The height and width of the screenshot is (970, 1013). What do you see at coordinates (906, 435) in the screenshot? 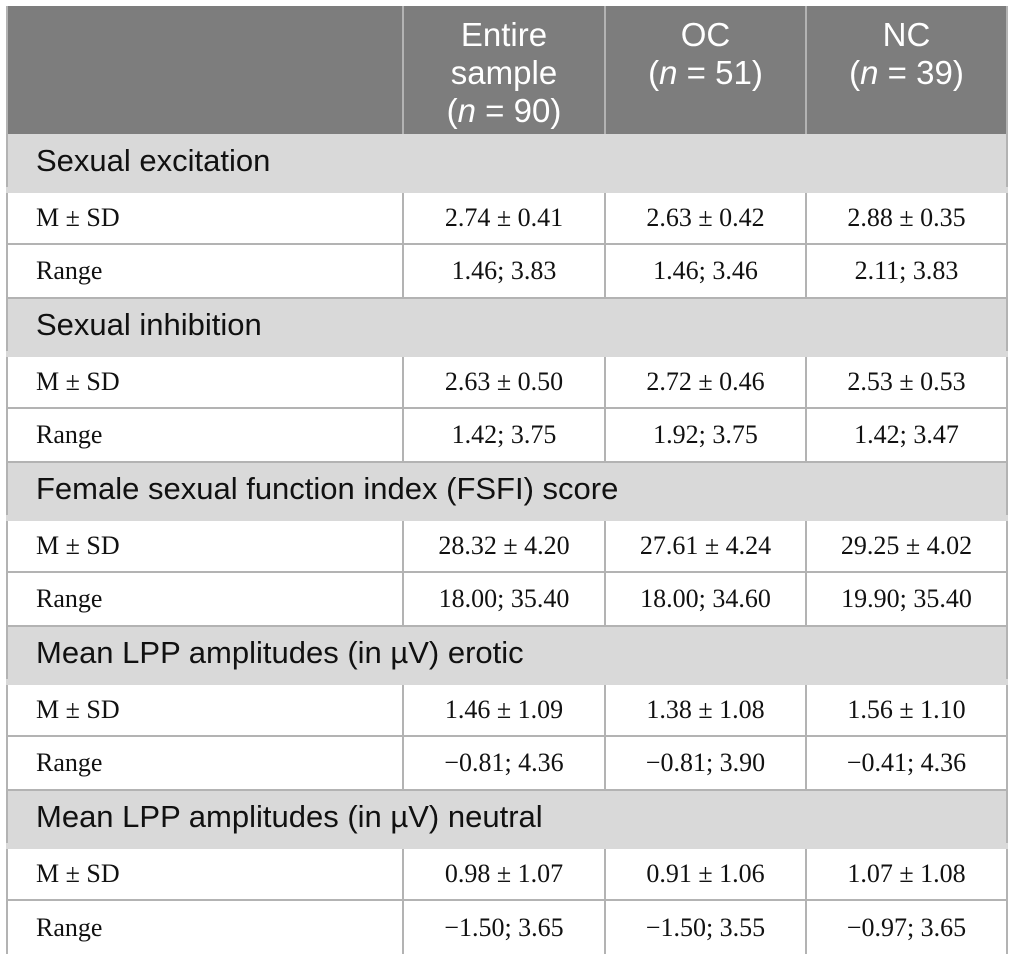
I see `cell-nc: 1.42; 3.47` at bounding box center [906, 435].